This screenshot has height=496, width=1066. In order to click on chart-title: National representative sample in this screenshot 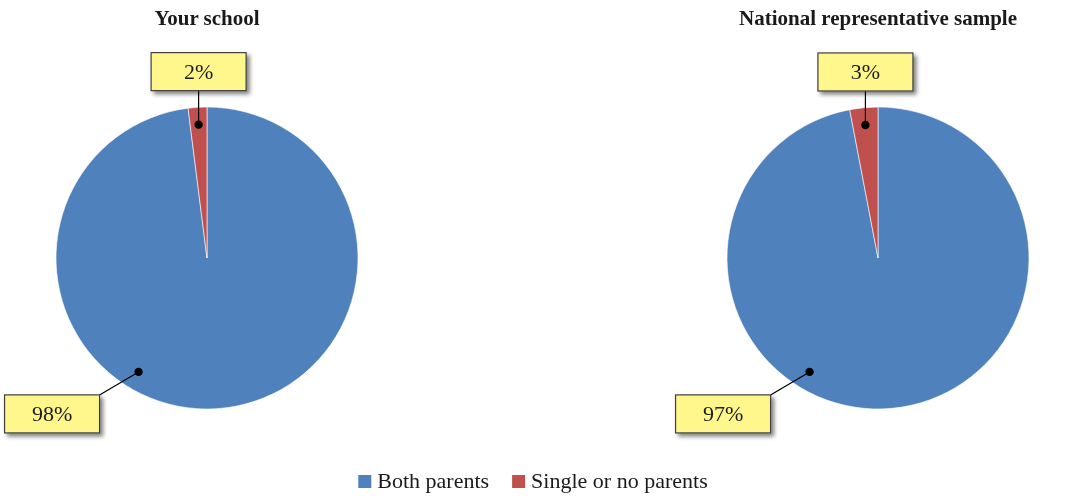, I will do `click(878, 18)`.